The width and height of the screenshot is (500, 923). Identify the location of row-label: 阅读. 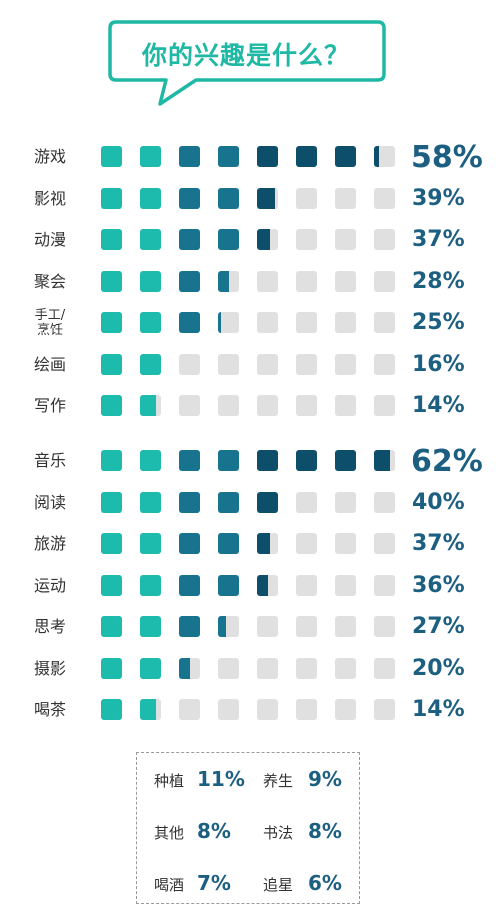
(49, 502).